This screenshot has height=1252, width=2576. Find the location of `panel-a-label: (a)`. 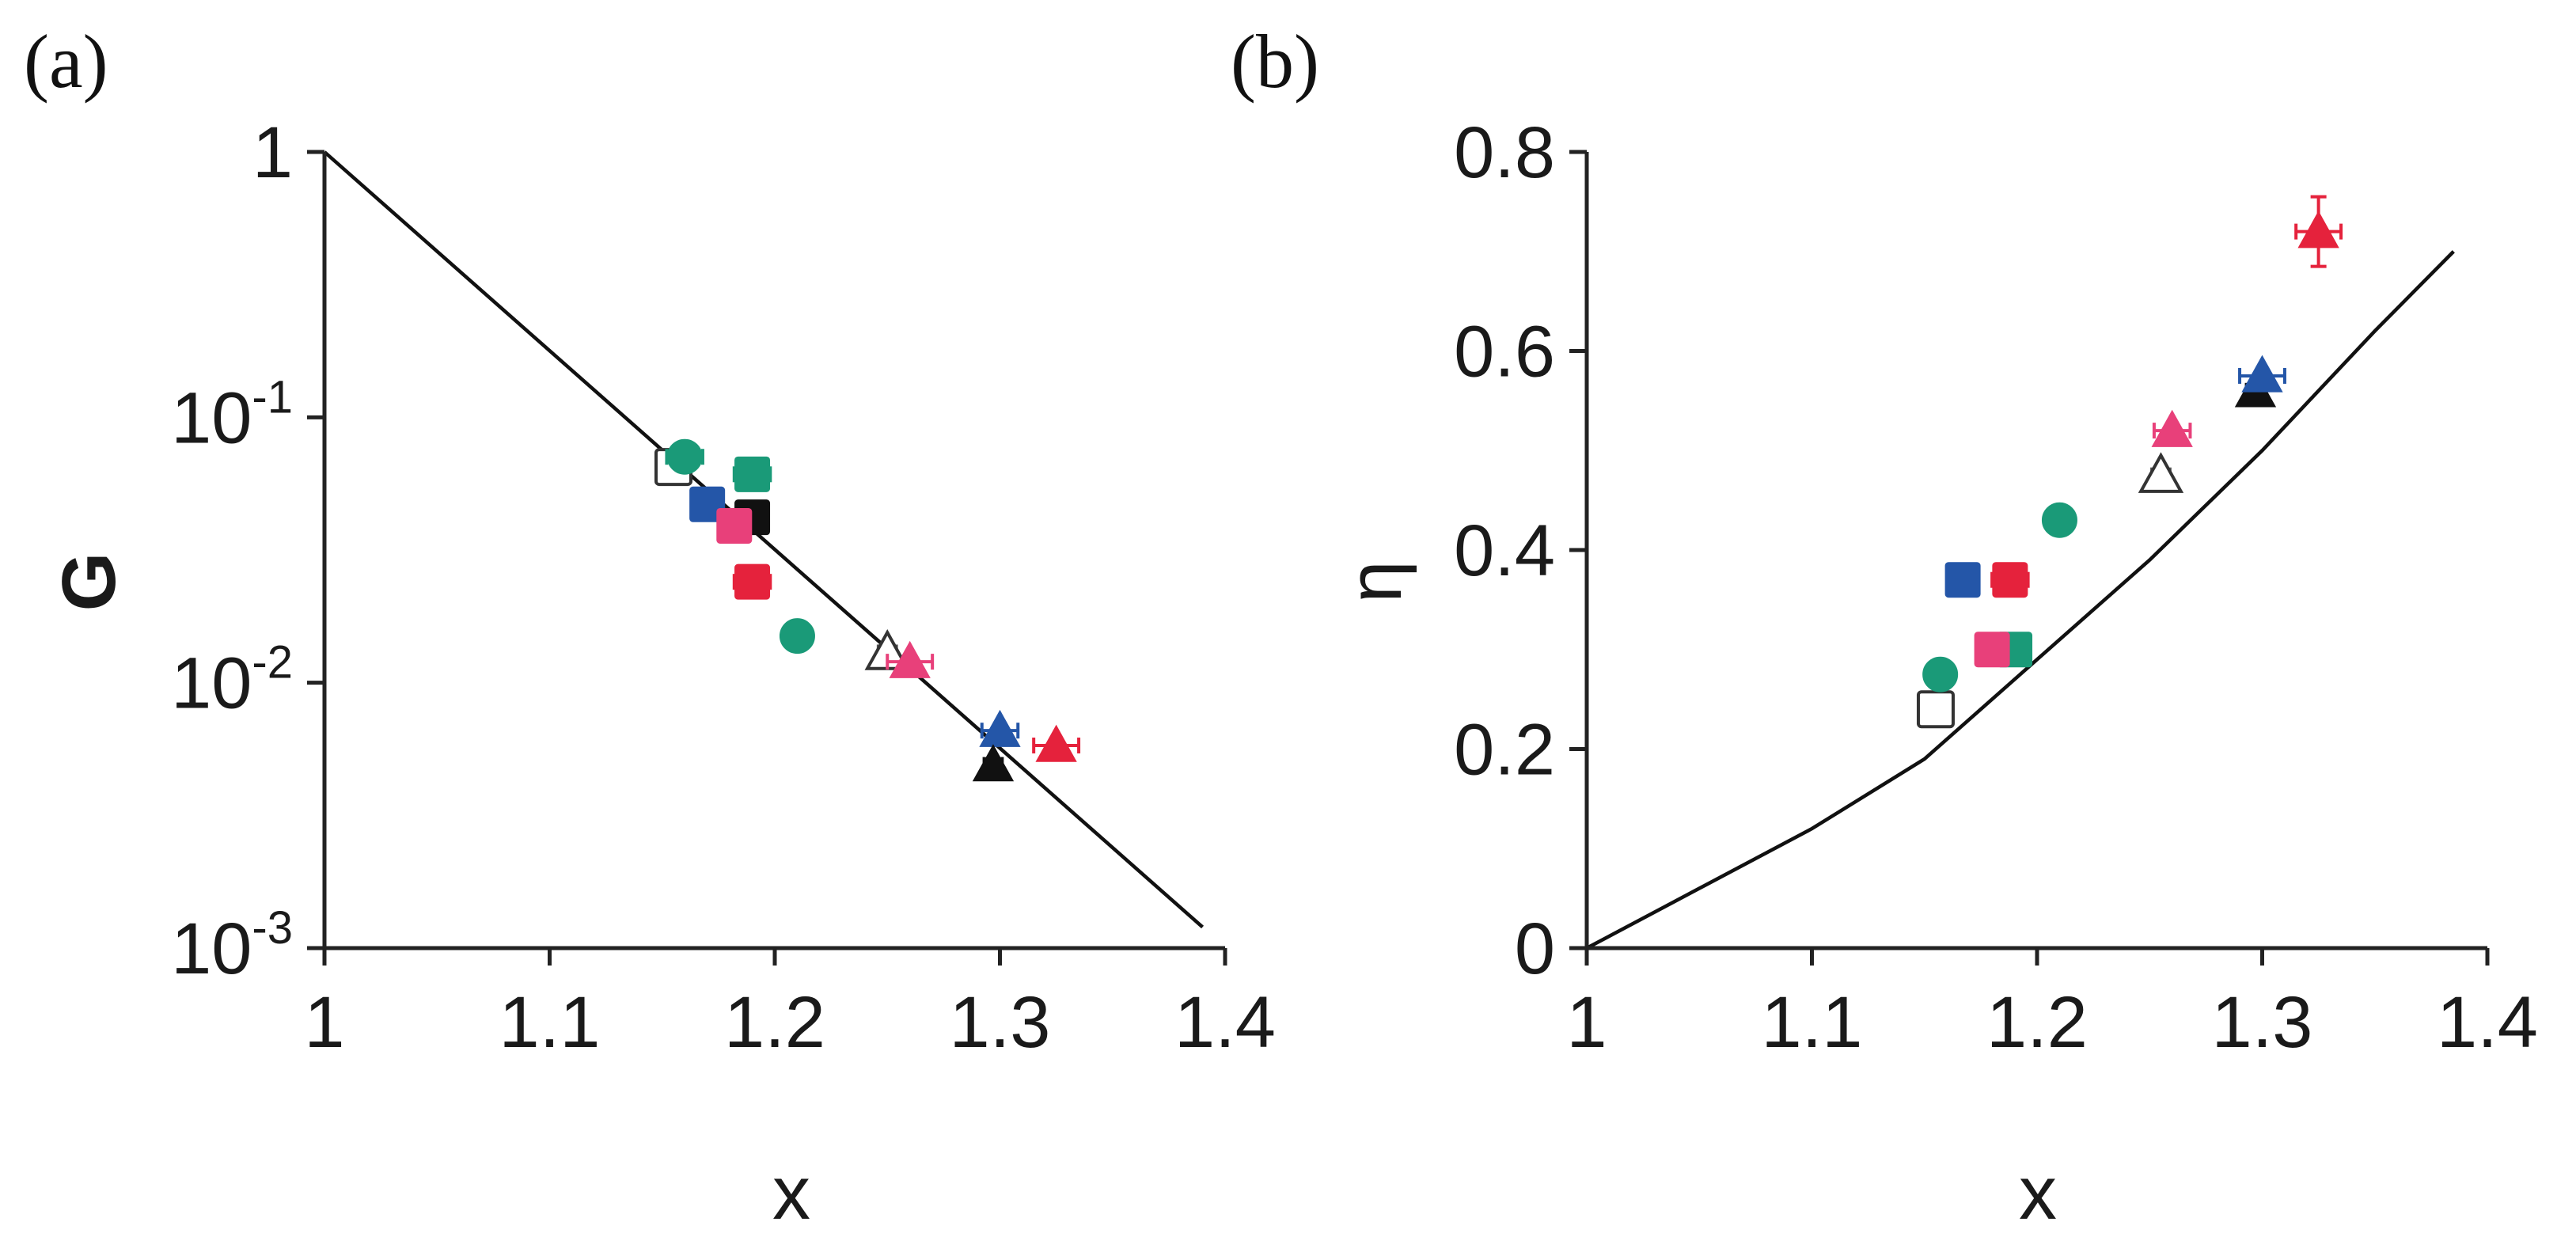

panel-a-label: (a) is located at coordinates (66, 61).